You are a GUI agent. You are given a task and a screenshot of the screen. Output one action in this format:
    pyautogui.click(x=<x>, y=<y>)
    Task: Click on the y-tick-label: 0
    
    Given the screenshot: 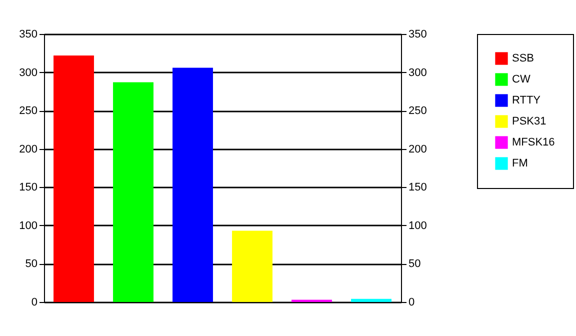 What is the action you would take?
    pyautogui.click(x=34, y=302)
    